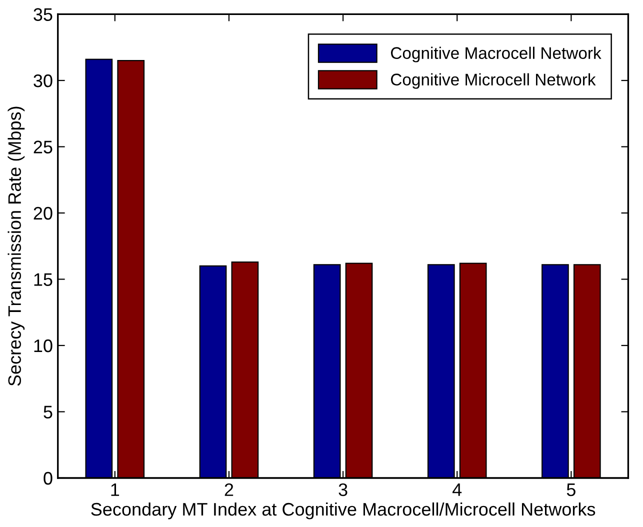 Image resolution: width=643 pixels, height=527 pixels. What do you see at coordinates (115, 490) in the screenshot?
I see `x-tick-label: 1` at bounding box center [115, 490].